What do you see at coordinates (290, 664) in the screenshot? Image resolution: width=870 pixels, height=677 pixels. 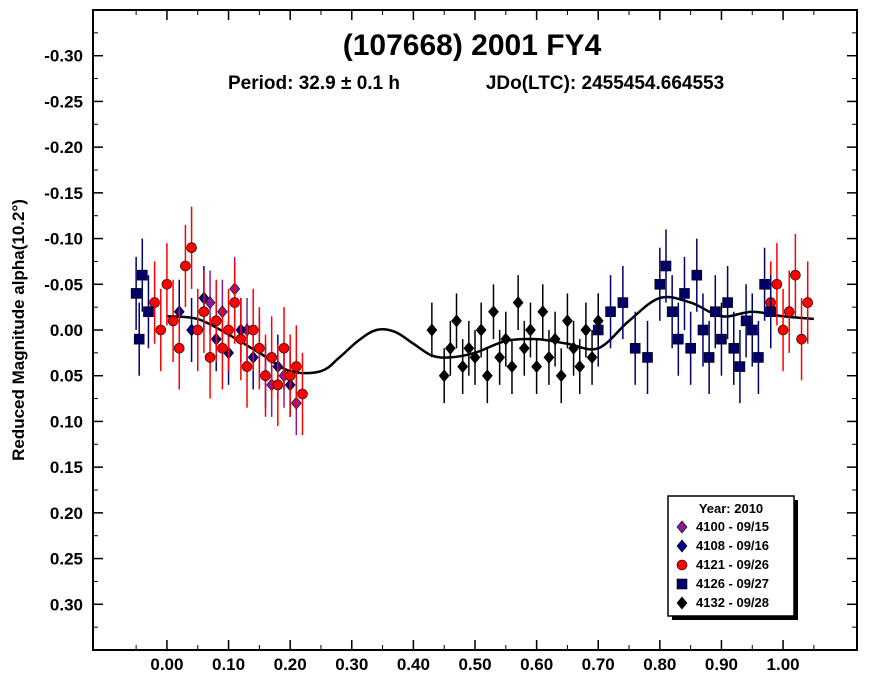 I see `x-tick-label: 0.20` at bounding box center [290, 664].